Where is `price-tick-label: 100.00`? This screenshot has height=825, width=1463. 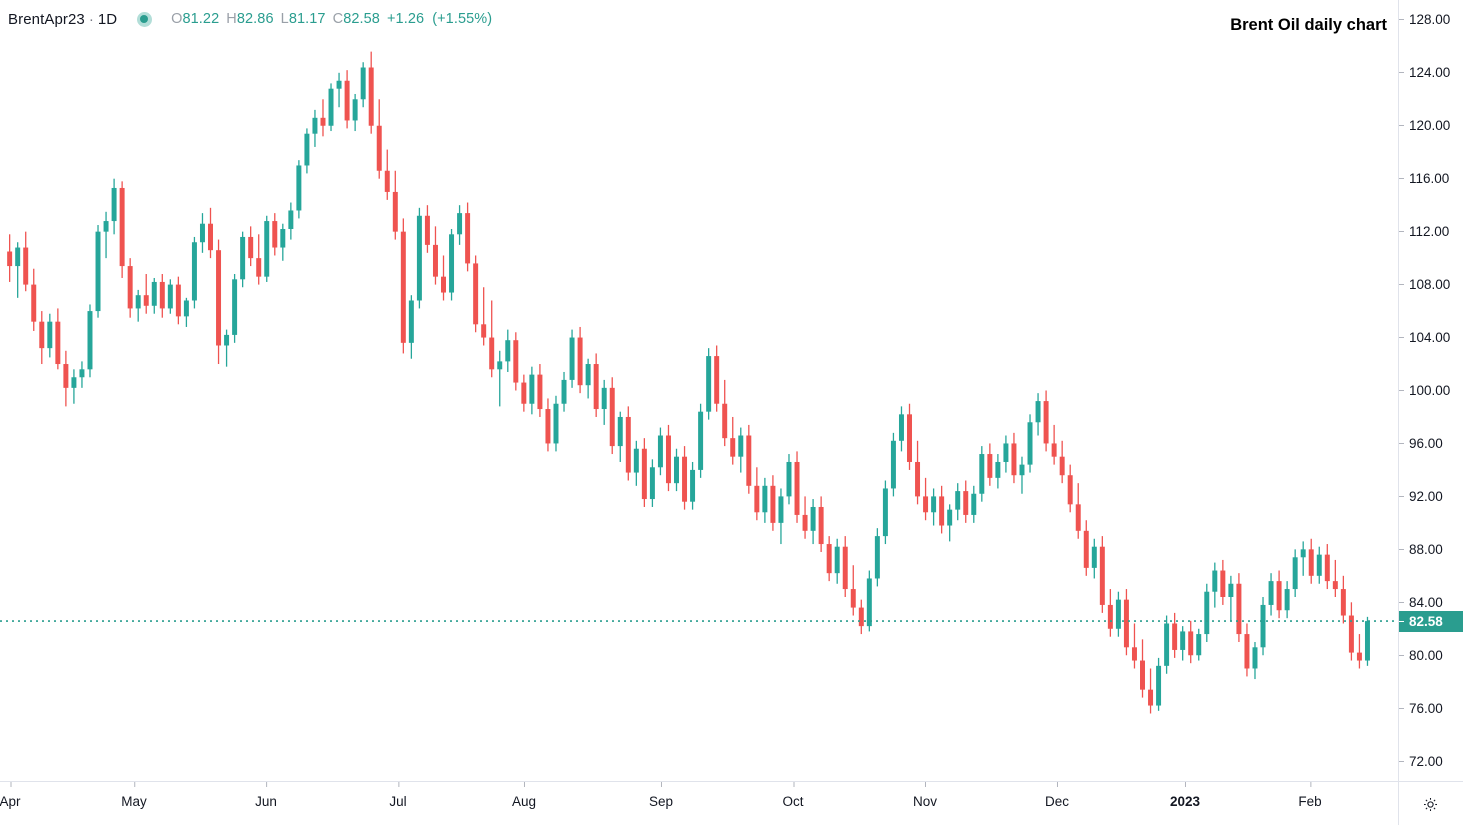 price-tick-label: 100.00 is located at coordinates (1431, 391).